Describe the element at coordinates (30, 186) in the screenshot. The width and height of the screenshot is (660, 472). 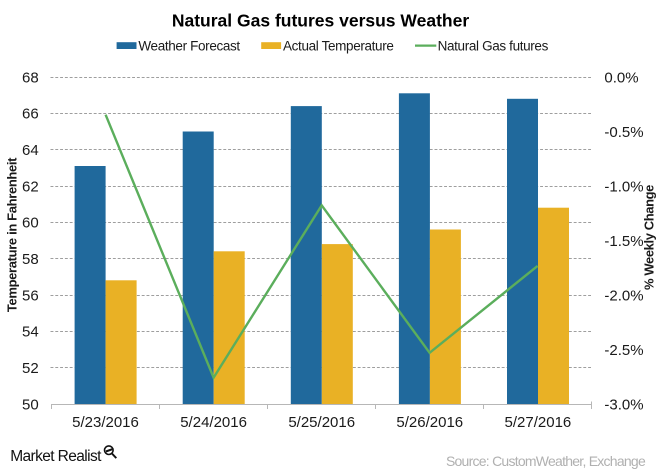
I see `svg-text: 62` at that location.